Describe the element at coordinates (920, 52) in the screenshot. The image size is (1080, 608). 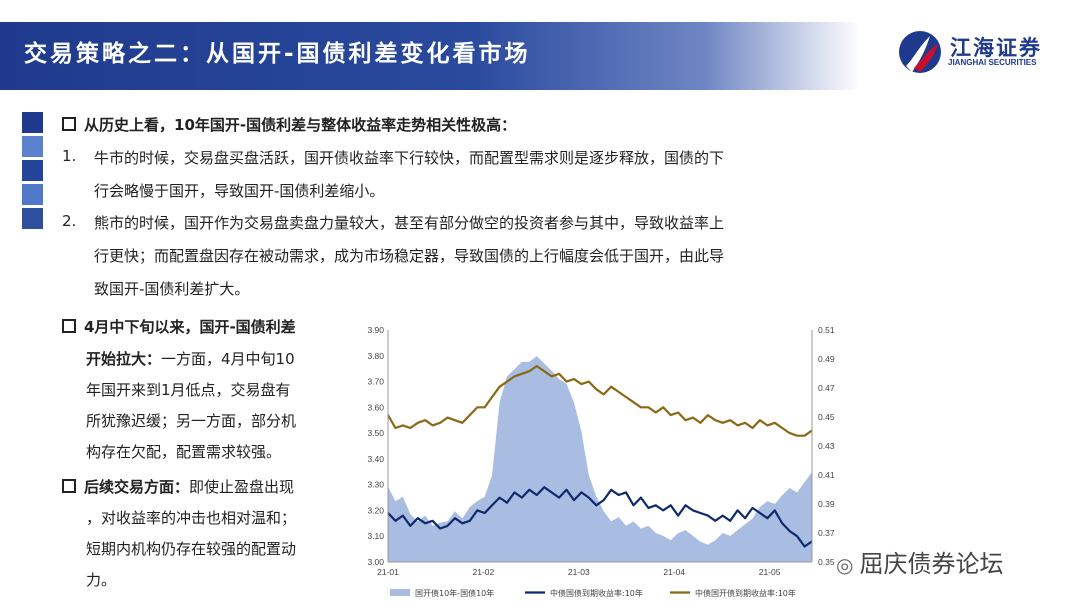
I see `jianghai-logo-icon` at that location.